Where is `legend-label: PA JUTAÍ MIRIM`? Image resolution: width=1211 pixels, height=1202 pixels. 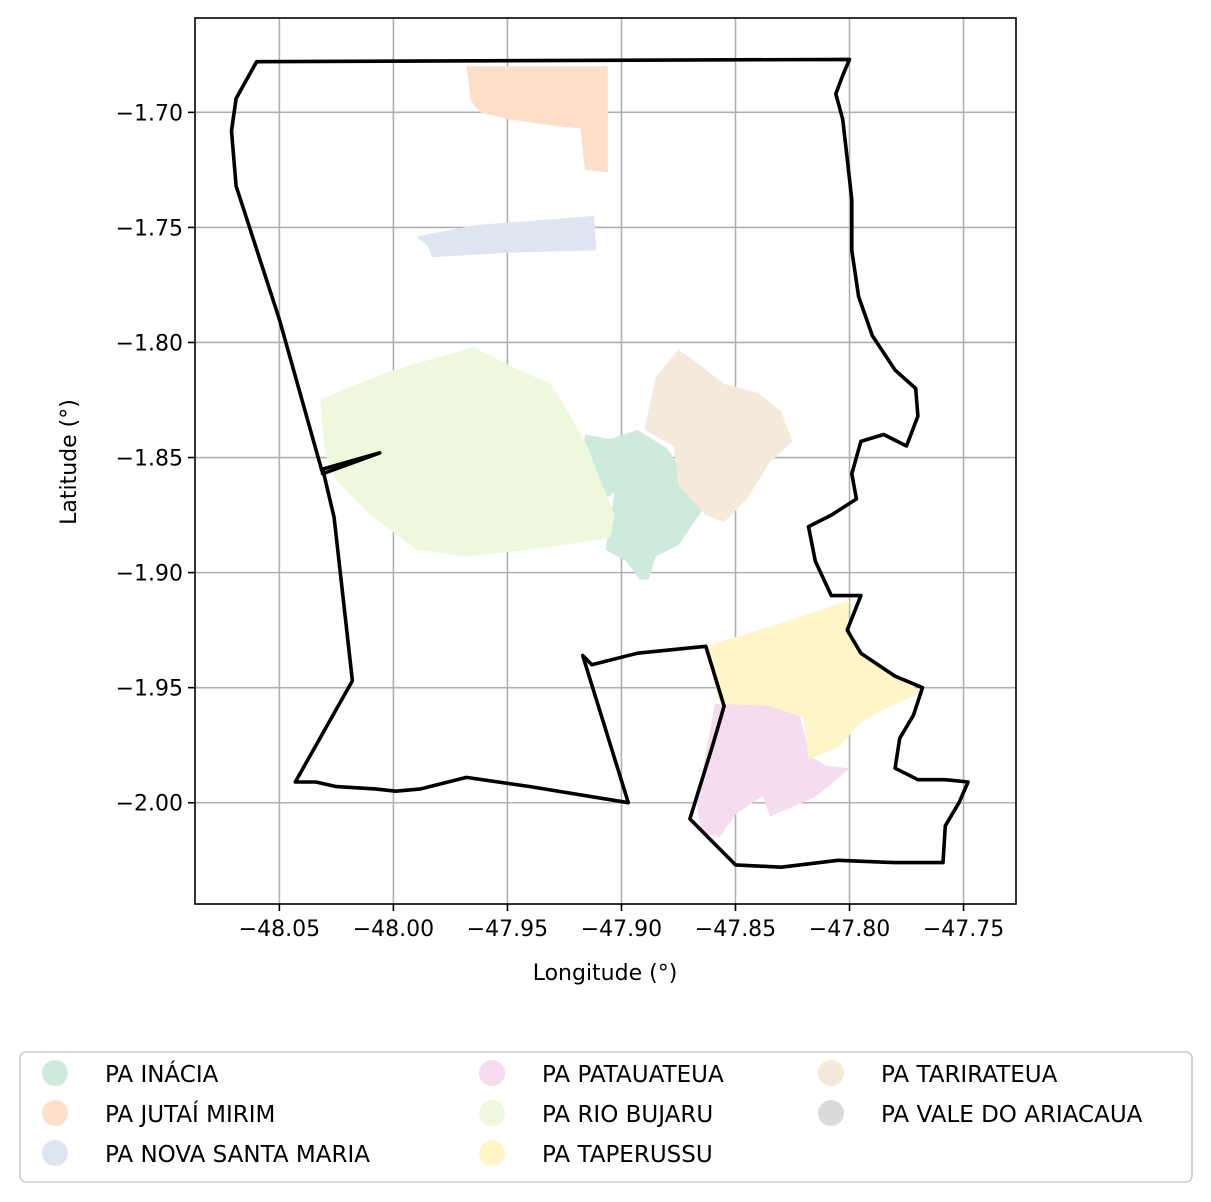
legend-label: PA JUTAÍ MIRIM is located at coordinates (190, 1114).